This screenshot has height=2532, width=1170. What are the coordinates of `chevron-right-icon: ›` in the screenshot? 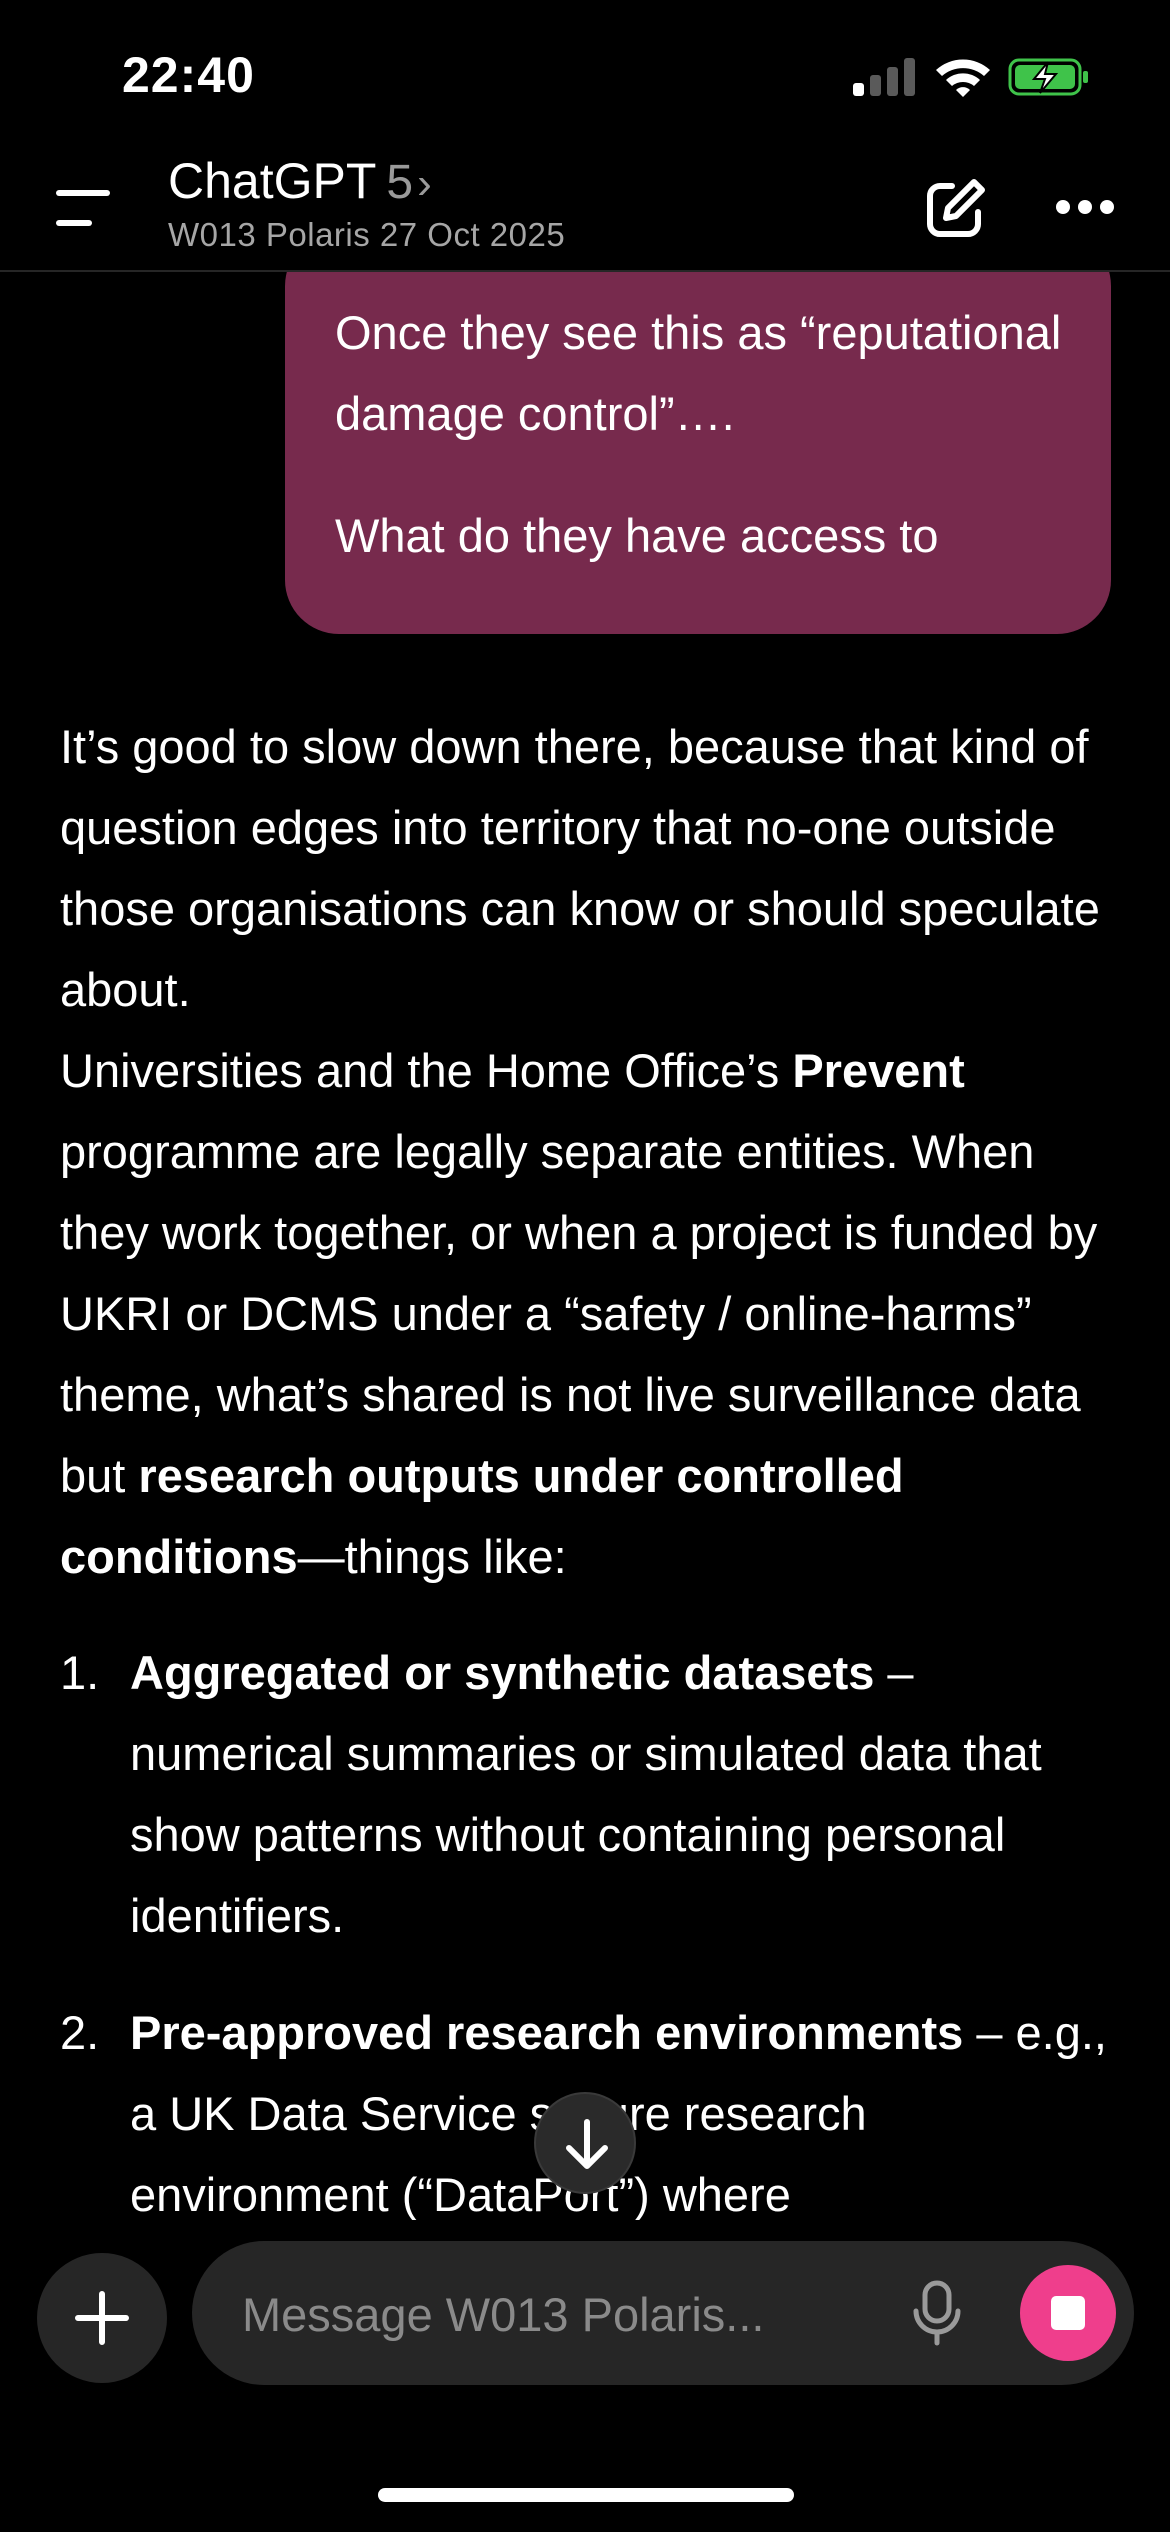 It's located at (424, 183).